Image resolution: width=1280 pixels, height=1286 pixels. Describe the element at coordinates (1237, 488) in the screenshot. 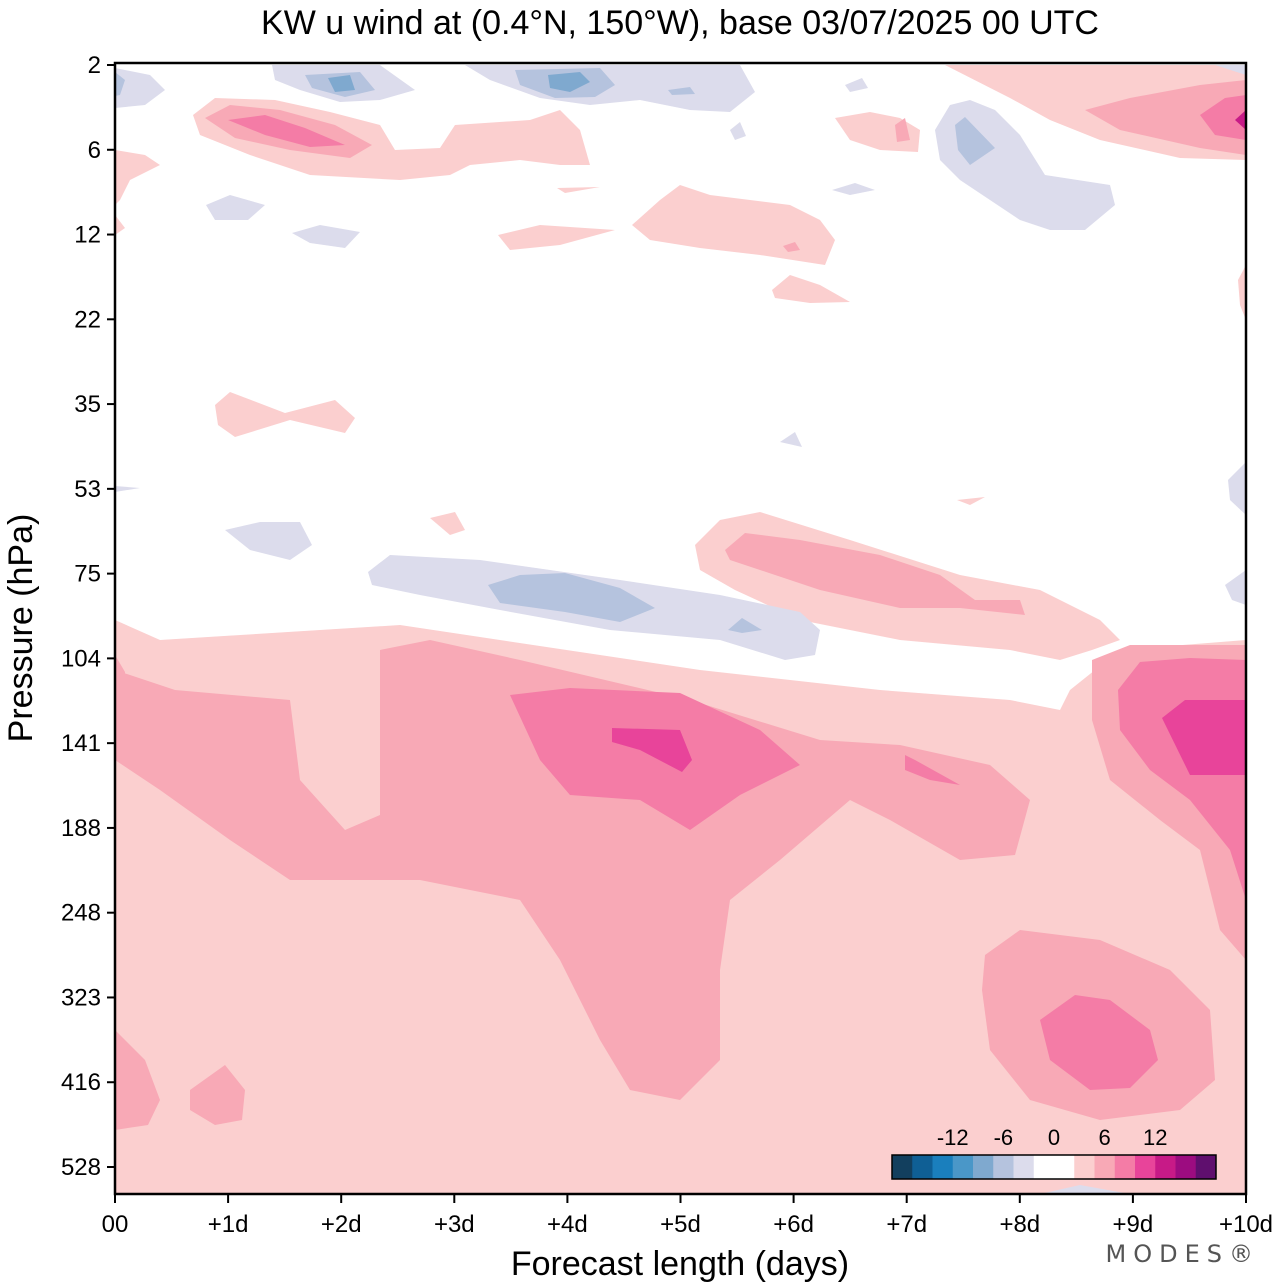

I see `contour-easterly-right-edge` at that location.